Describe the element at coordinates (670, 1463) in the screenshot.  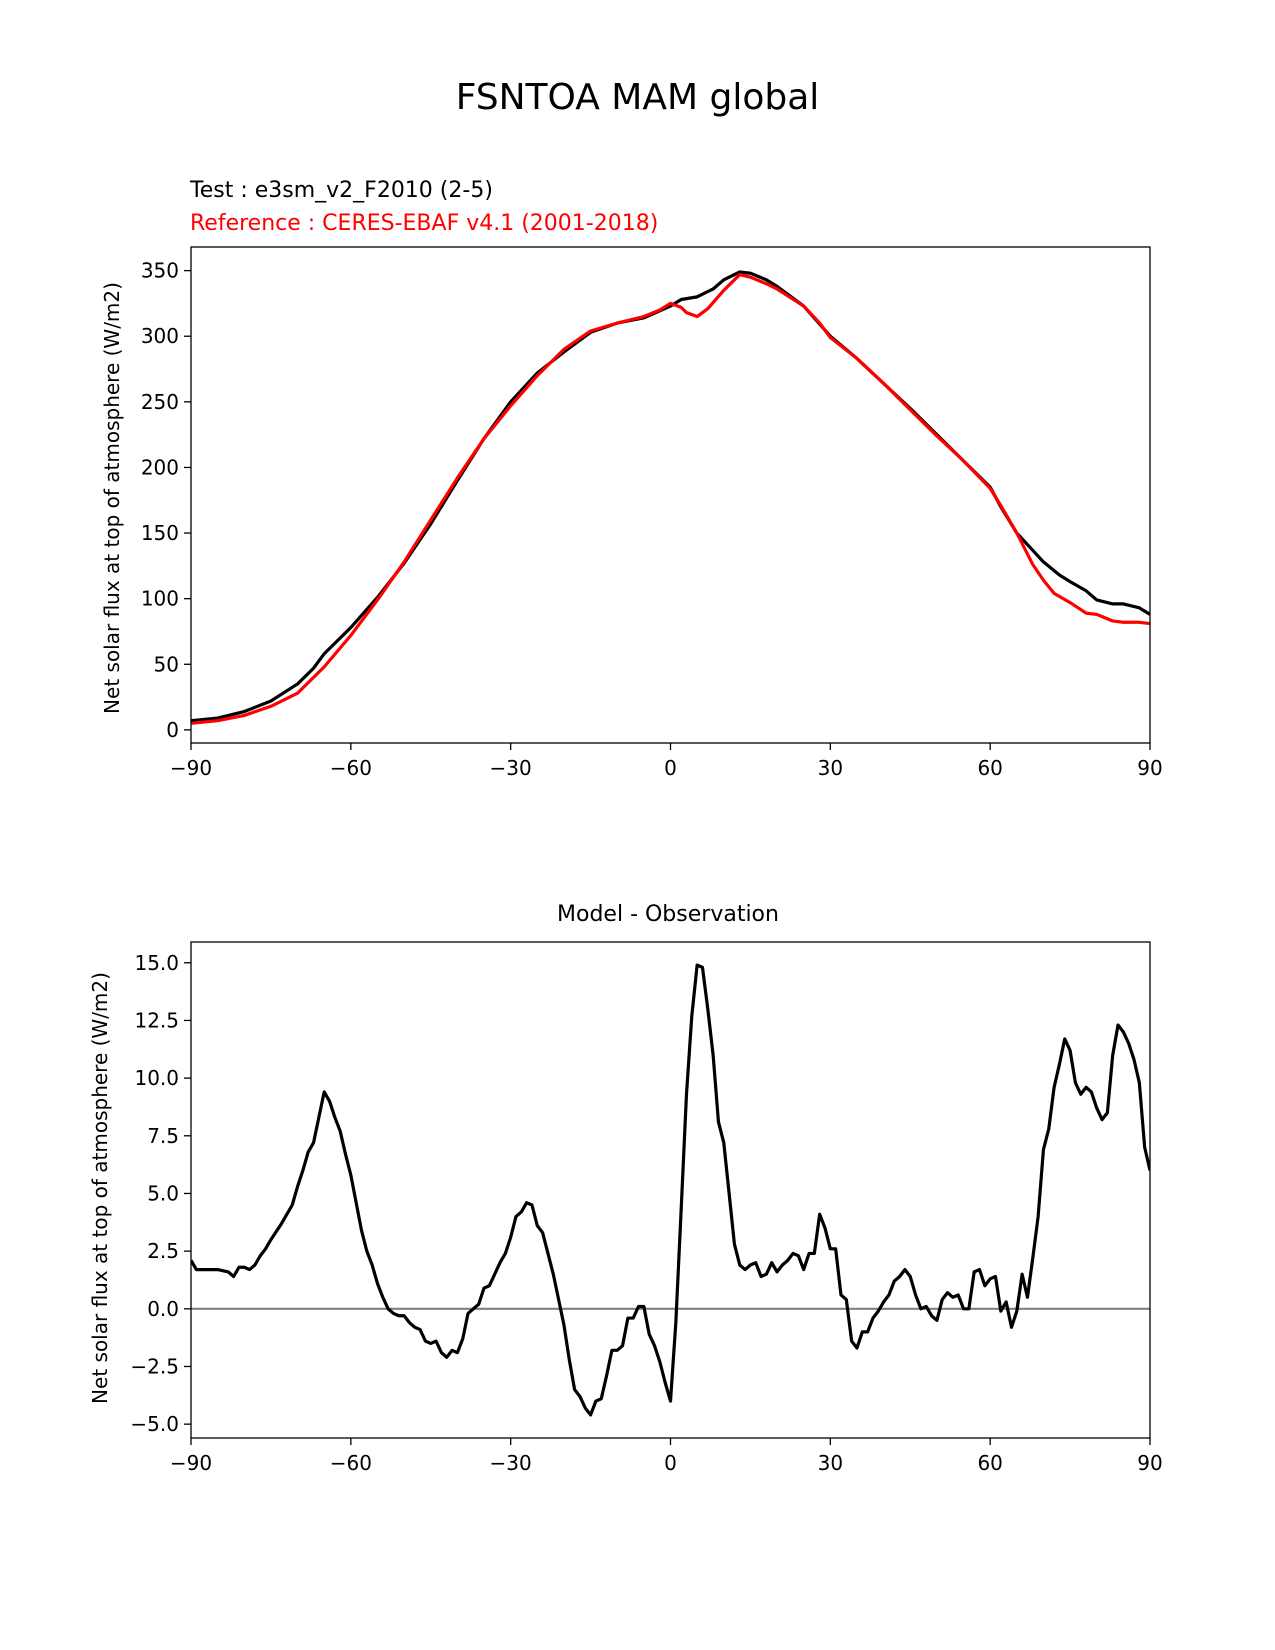
I see `bottom-xtick-label: 0` at that location.